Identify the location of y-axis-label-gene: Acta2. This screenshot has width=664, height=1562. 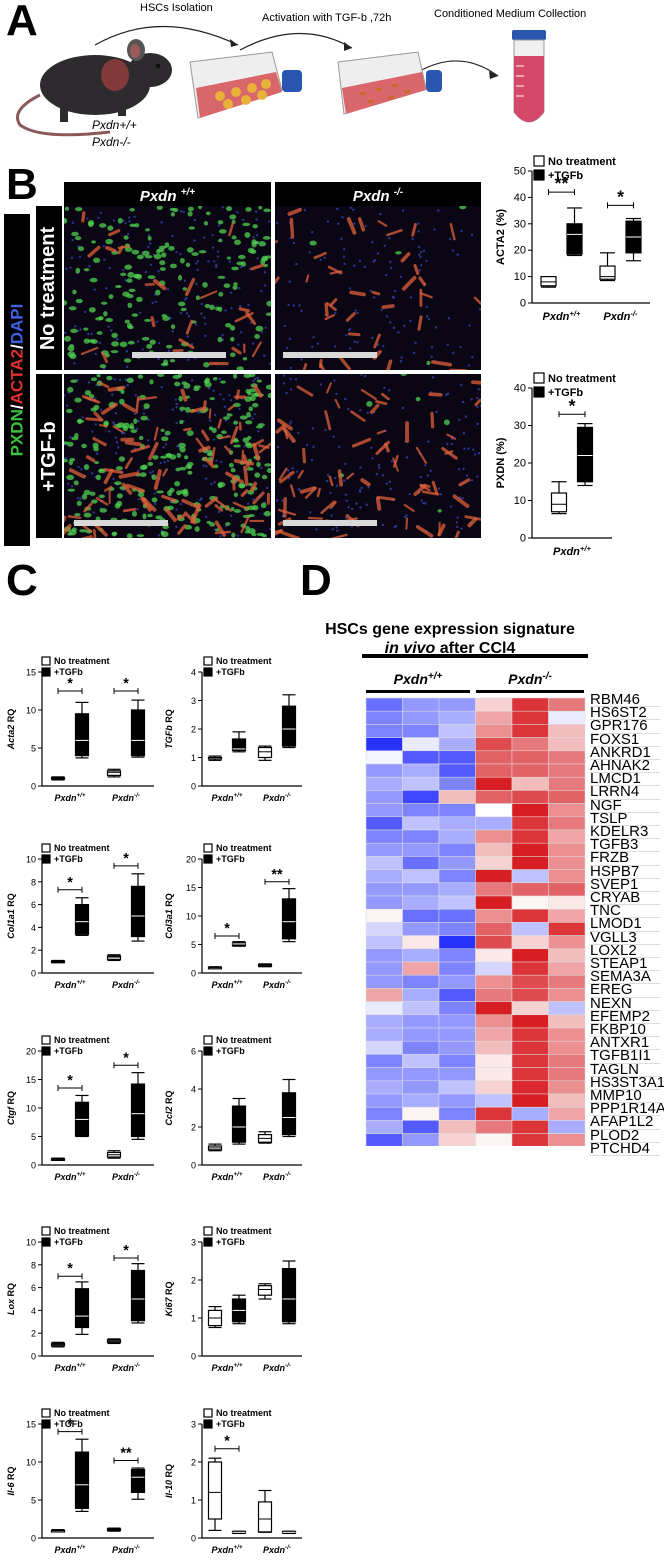
(11, 738).